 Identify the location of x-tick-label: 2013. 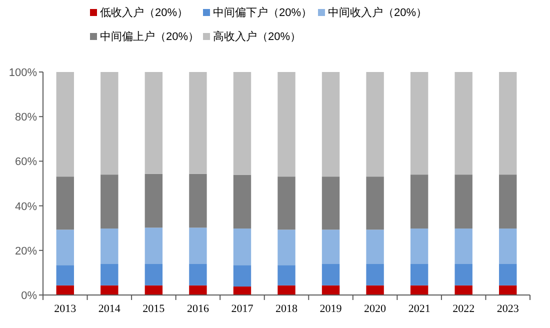
(65, 309).